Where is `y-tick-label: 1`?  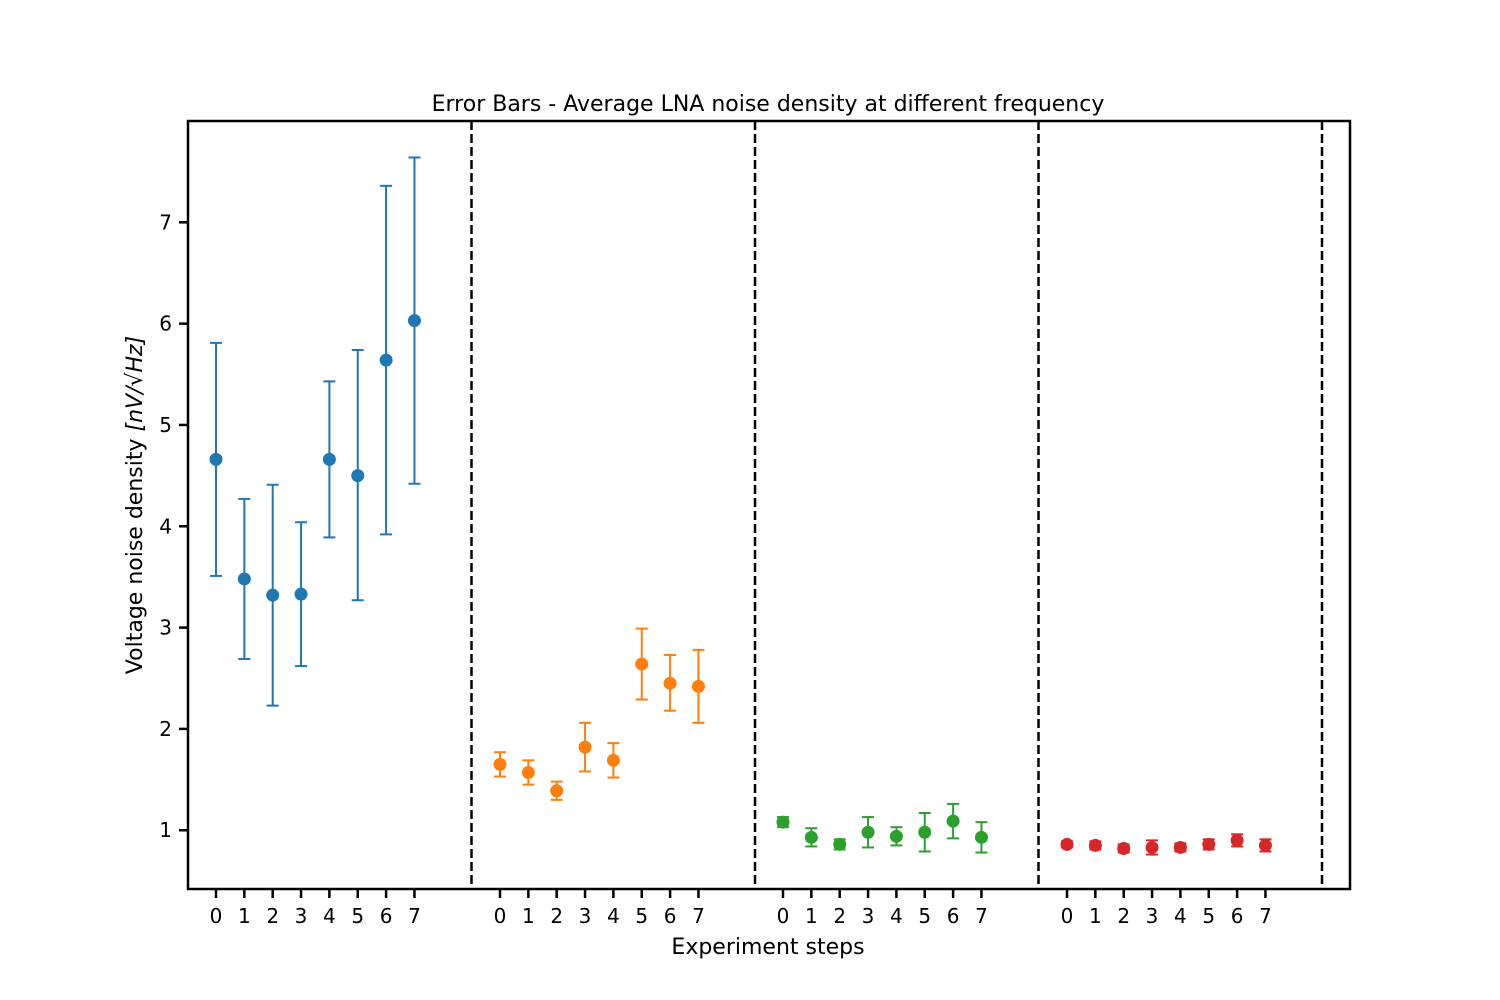 y-tick-label: 1 is located at coordinates (165, 830).